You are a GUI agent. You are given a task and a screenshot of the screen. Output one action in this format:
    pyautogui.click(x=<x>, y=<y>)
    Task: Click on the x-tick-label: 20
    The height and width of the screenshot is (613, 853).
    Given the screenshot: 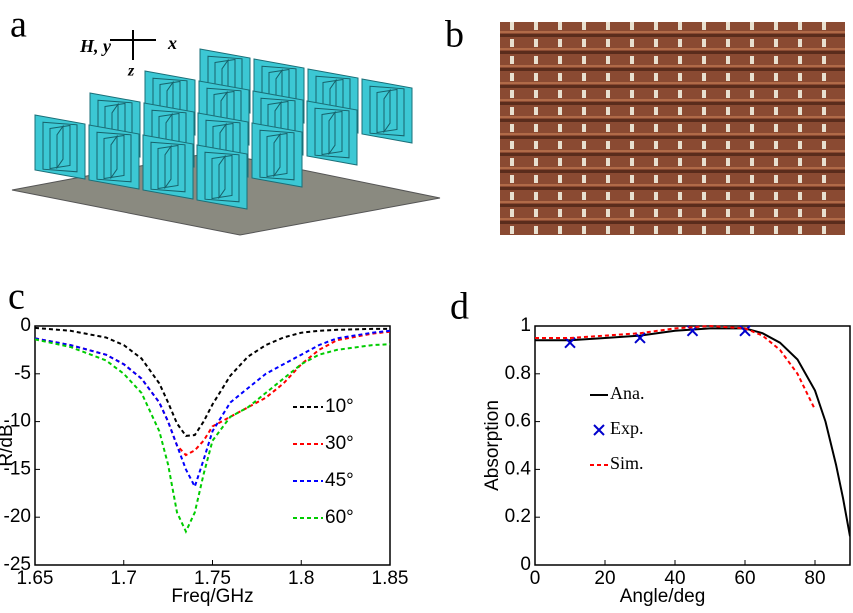 What is the action you would take?
    pyautogui.click(x=604, y=578)
    